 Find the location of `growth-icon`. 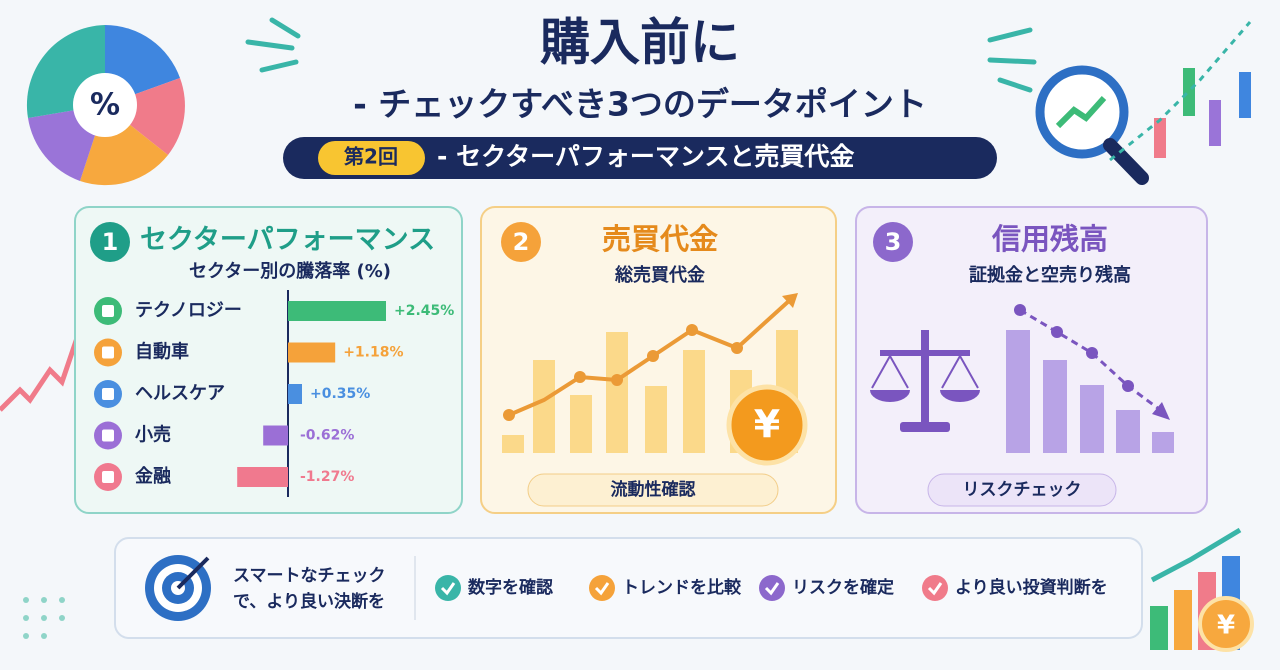

growth-icon is located at coordinates (1202, 589).